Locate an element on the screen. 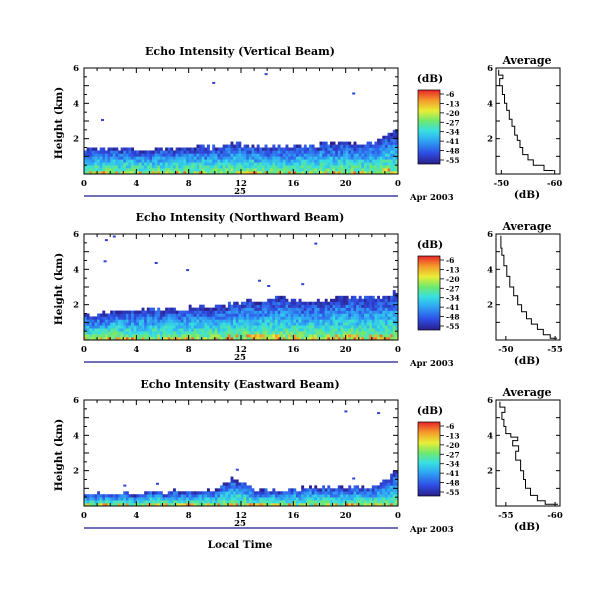 The image size is (613, 603). colorbar-tick-label: -34 is located at coordinates (453, 132).